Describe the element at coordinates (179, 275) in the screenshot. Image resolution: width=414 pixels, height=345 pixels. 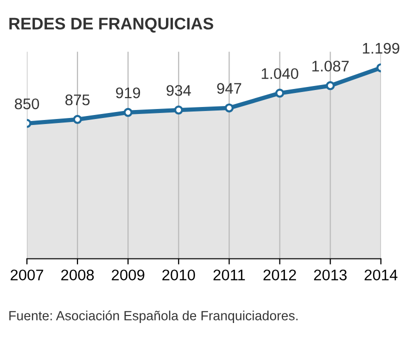
I see `x-tick-label: 2010` at that location.